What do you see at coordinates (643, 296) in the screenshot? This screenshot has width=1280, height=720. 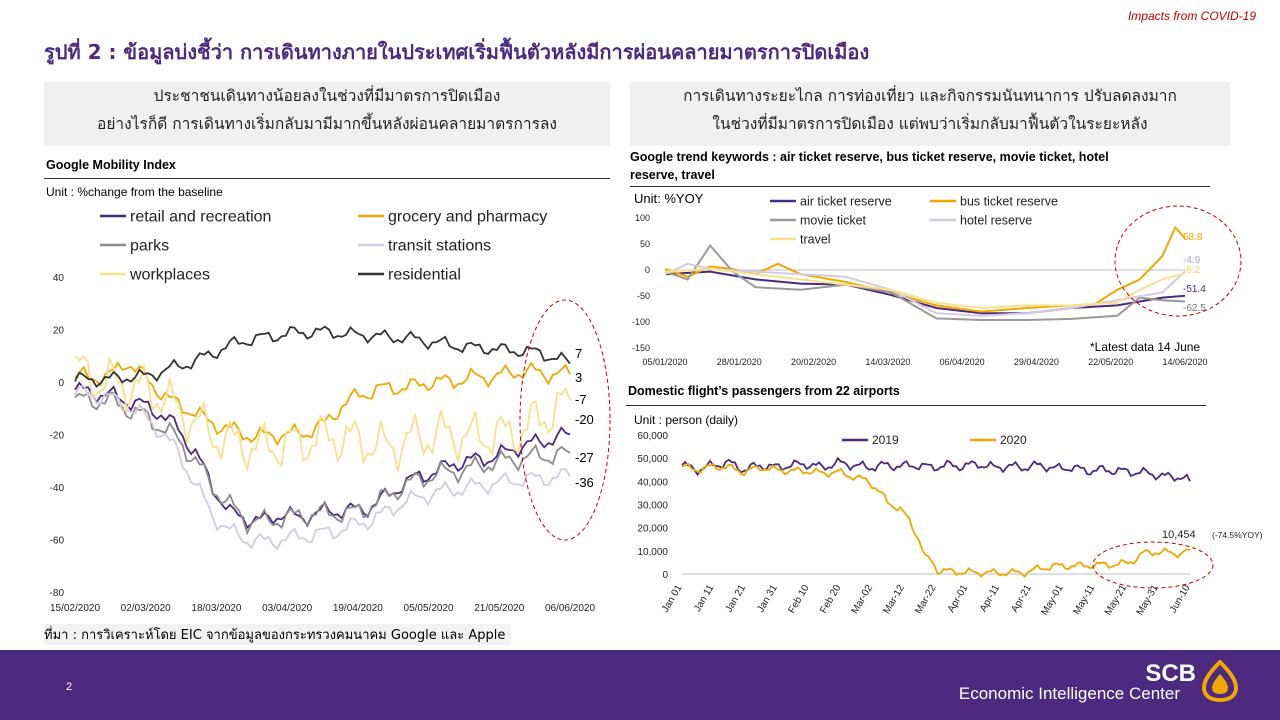 I see `y-tick-label: -50` at bounding box center [643, 296].